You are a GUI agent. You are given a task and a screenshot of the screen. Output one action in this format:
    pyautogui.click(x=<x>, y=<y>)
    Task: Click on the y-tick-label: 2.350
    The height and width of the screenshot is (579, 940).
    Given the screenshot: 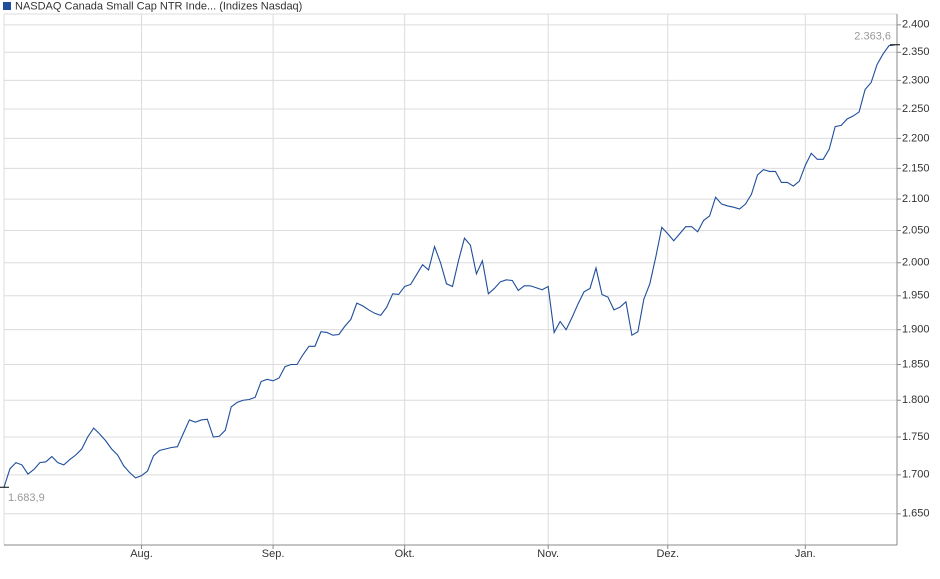 What is the action you would take?
    pyautogui.click(x=916, y=52)
    